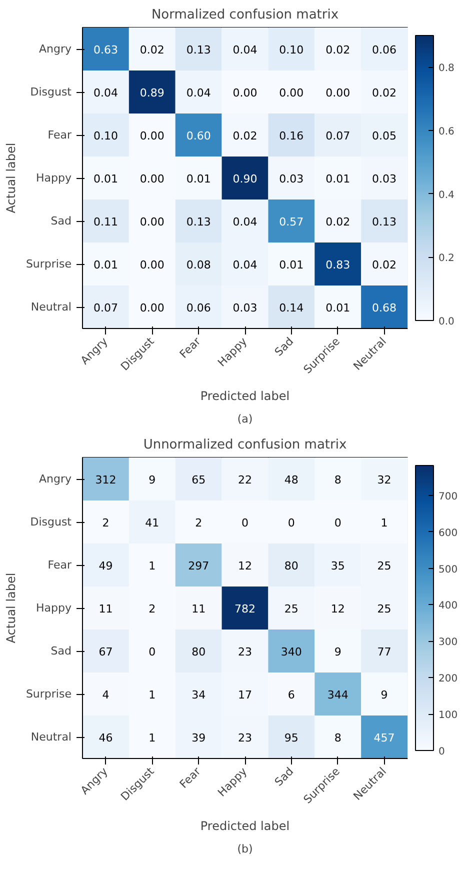 Image resolution: width=468 pixels, height=869 pixels. I want to click on data-label: 77, so click(384, 652).